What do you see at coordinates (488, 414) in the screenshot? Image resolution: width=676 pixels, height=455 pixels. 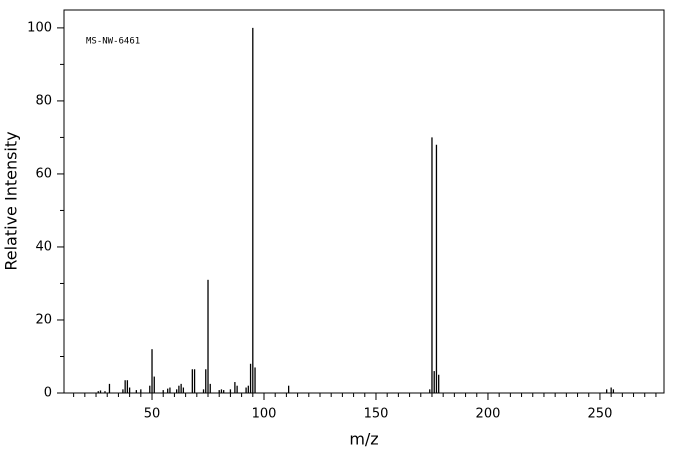 I see `x-tick-label: 200` at bounding box center [488, 414].